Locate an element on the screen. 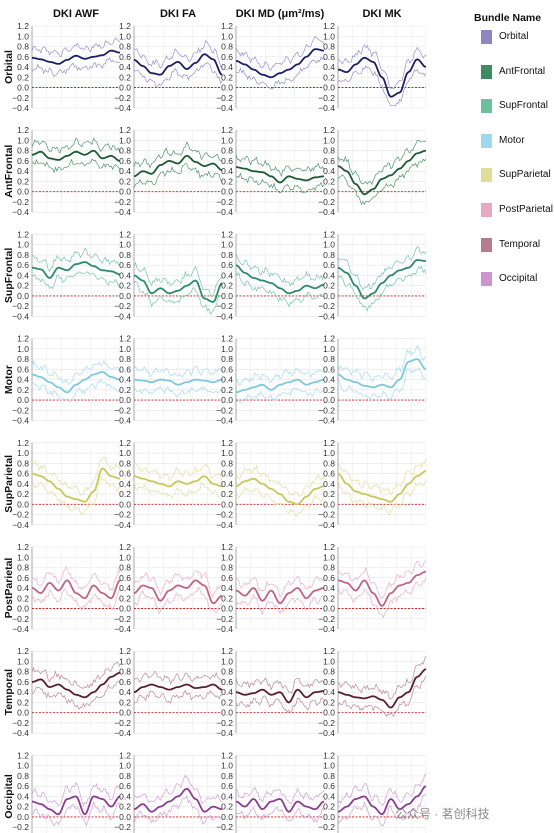 The height and width of the screenshot is (833, 554). legend-item-supparietal: SupParietal is located at coordinates (514, 185).